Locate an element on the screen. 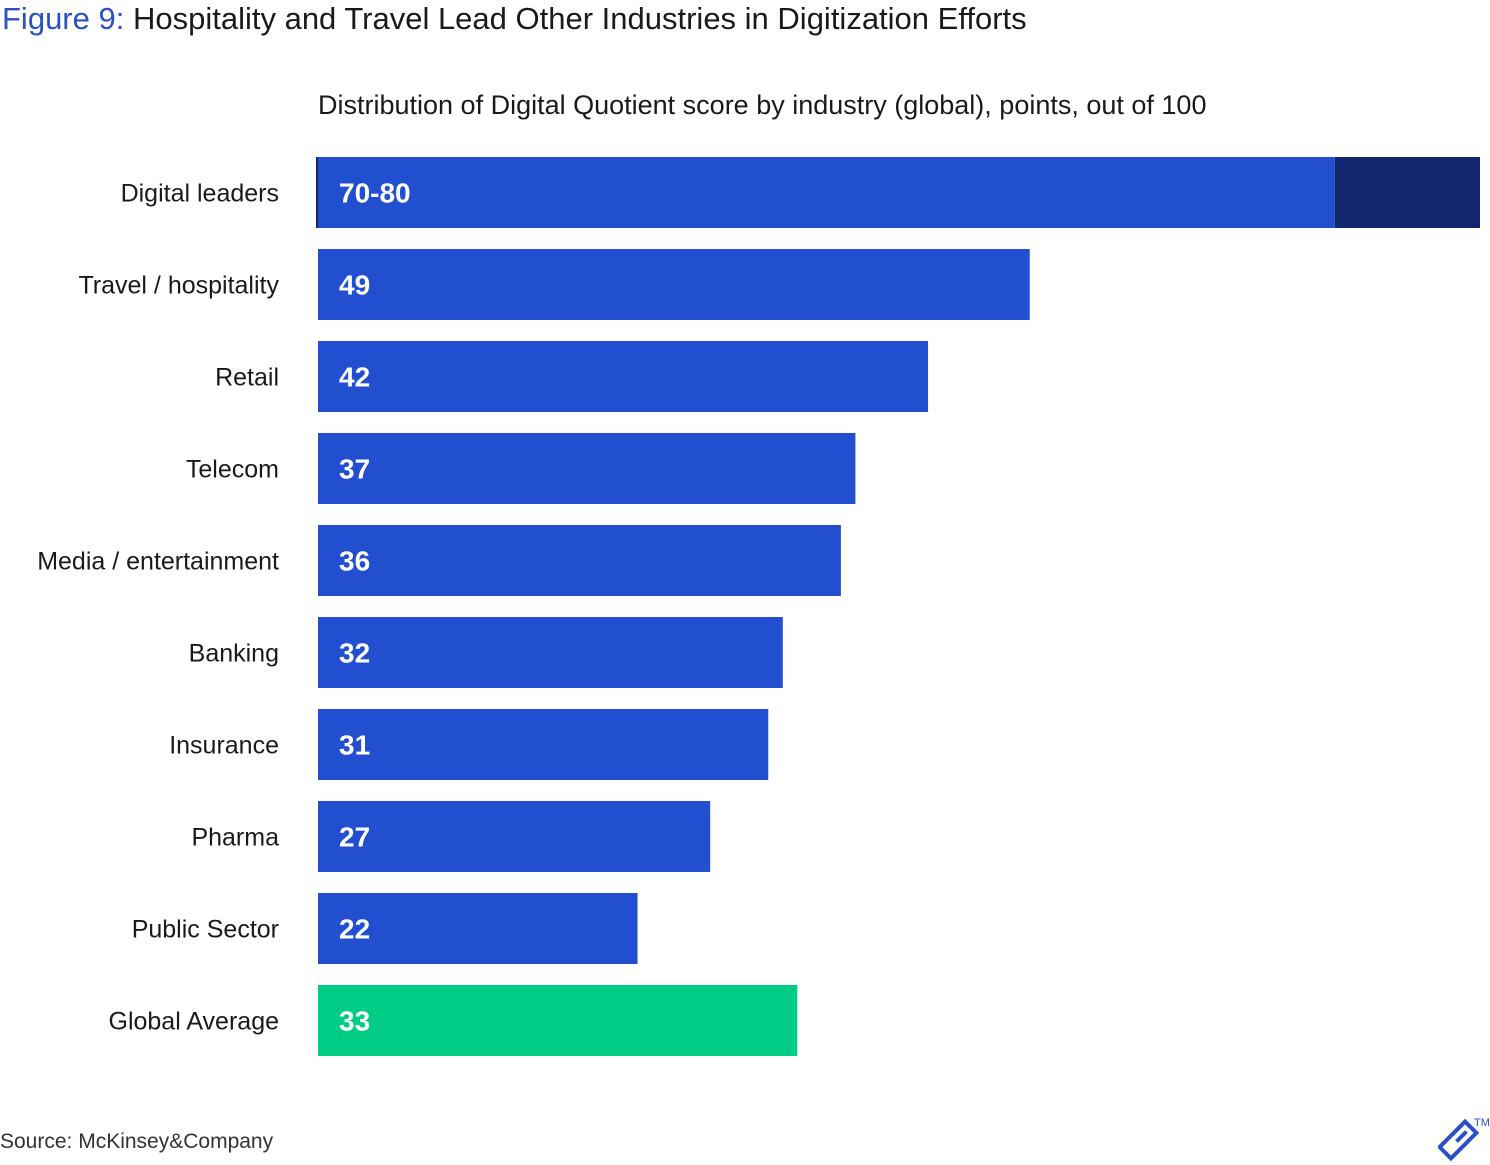 The height and width of the screenshot is (1165, 1490). category-label-retail: Retail is located at coordinates (247, 378).